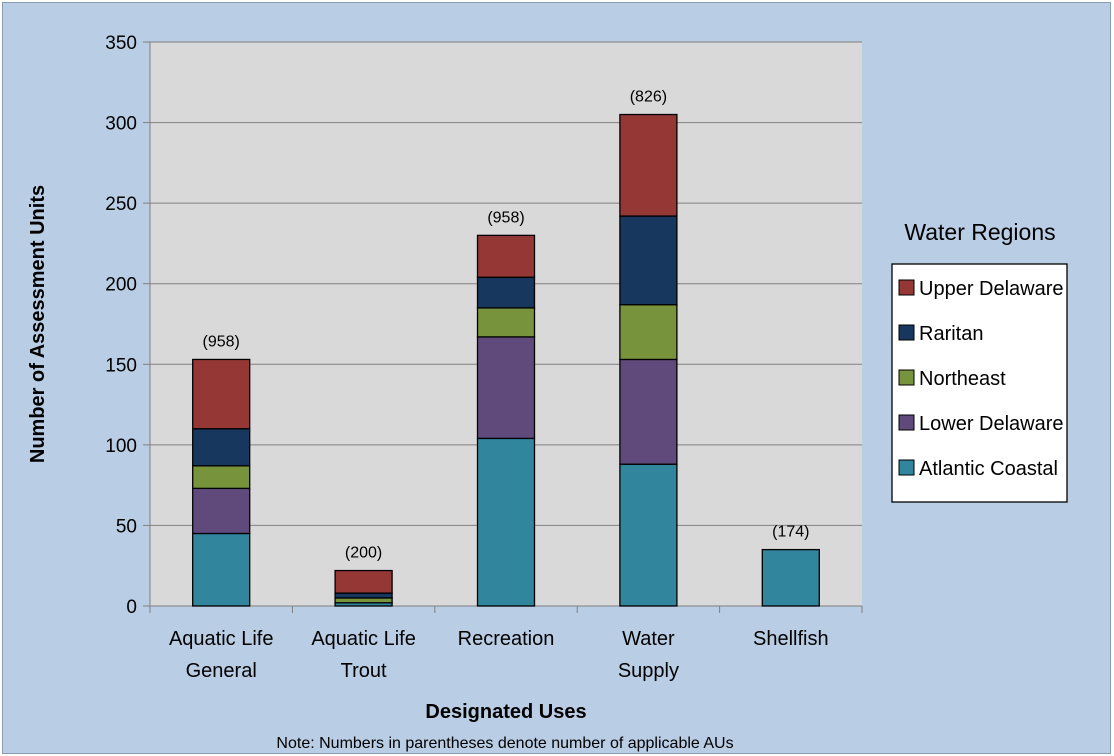 The image size is (1114, 756). Describe the element at coordinates (790, 532) in the screenshot. I see `bar-label: (174)` at that location.